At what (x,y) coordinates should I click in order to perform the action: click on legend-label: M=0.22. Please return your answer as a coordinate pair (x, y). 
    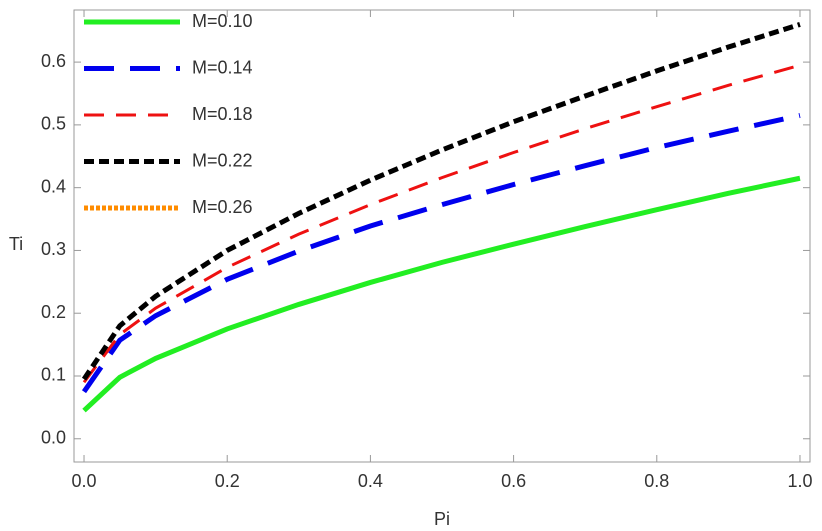
    Looking at the image, I should click on (222, 160).